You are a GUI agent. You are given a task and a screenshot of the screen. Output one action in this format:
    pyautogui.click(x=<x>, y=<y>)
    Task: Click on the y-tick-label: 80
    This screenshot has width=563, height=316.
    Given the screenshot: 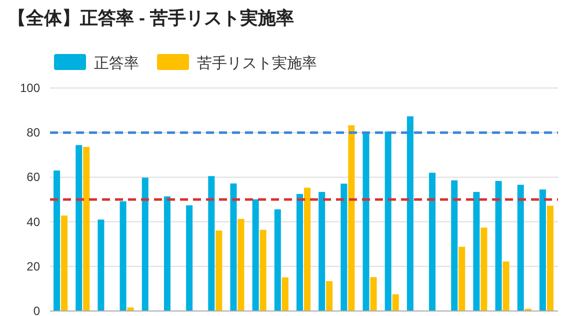 What is the action you would take?
    pyautogui.click(x=33, y=133)
    